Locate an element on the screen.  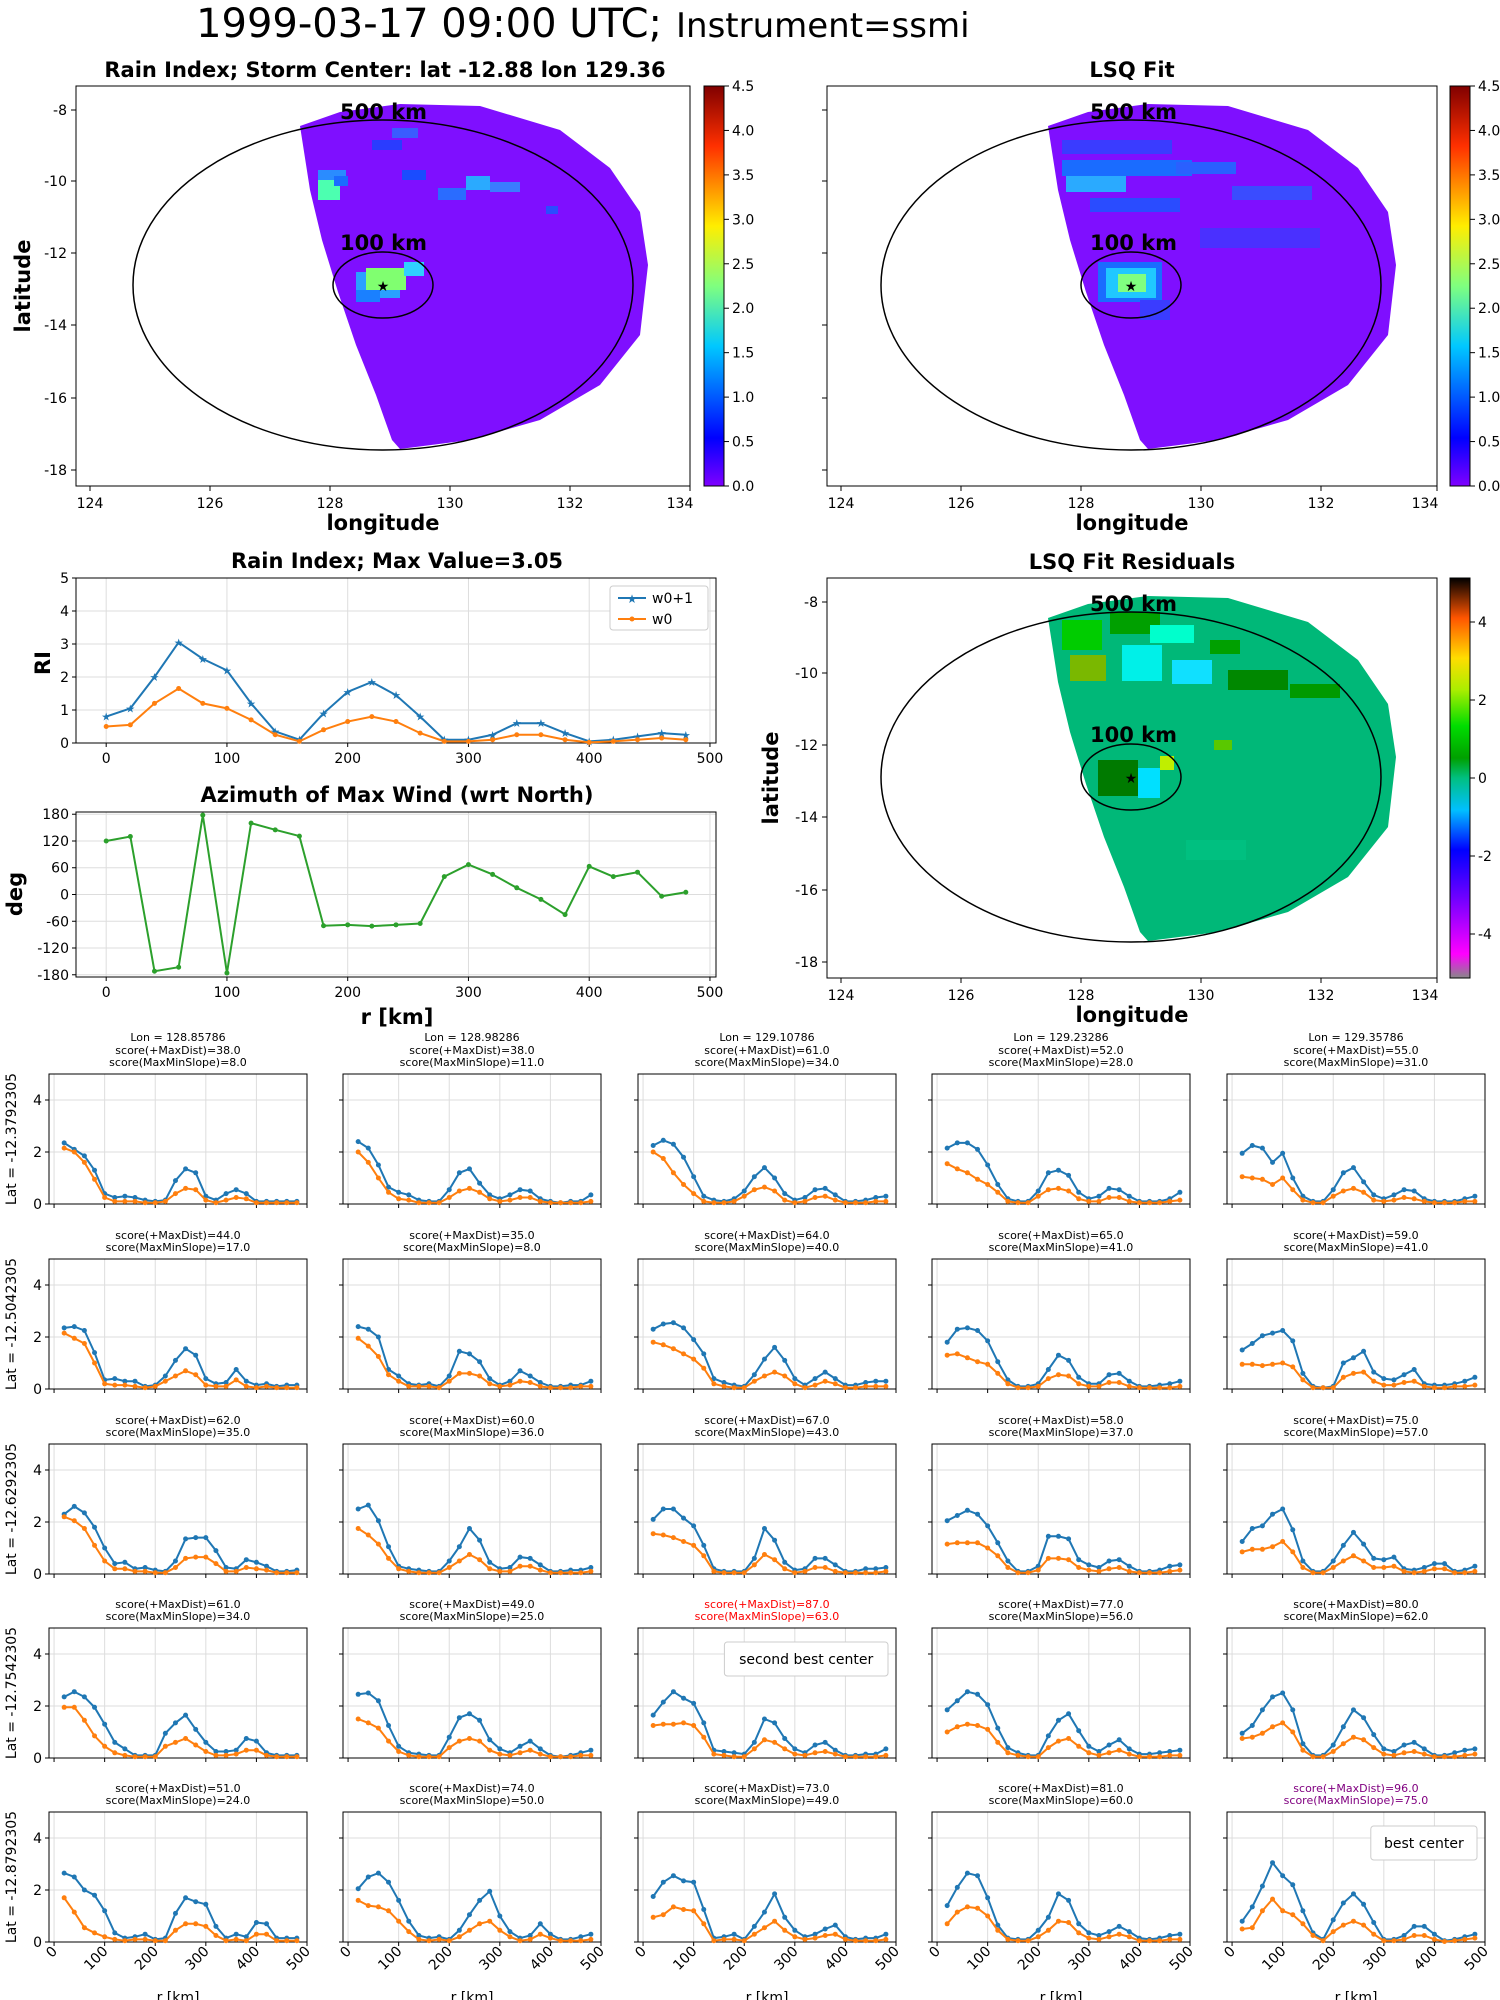
w0-line is located at coordinates (1063, 1740).